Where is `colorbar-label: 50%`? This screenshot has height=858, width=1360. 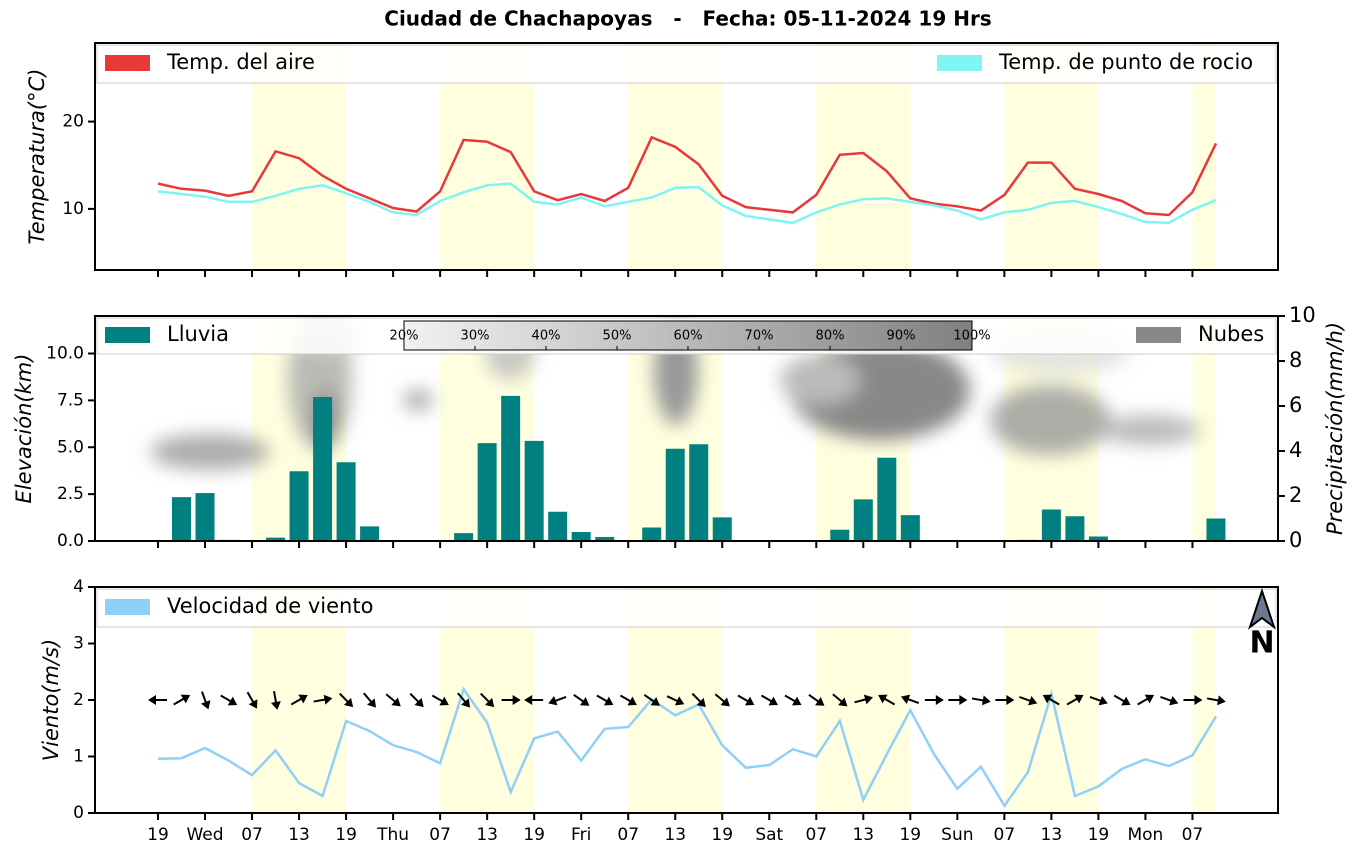 colorbar-label: 50% is located at coordinates (617, 336).